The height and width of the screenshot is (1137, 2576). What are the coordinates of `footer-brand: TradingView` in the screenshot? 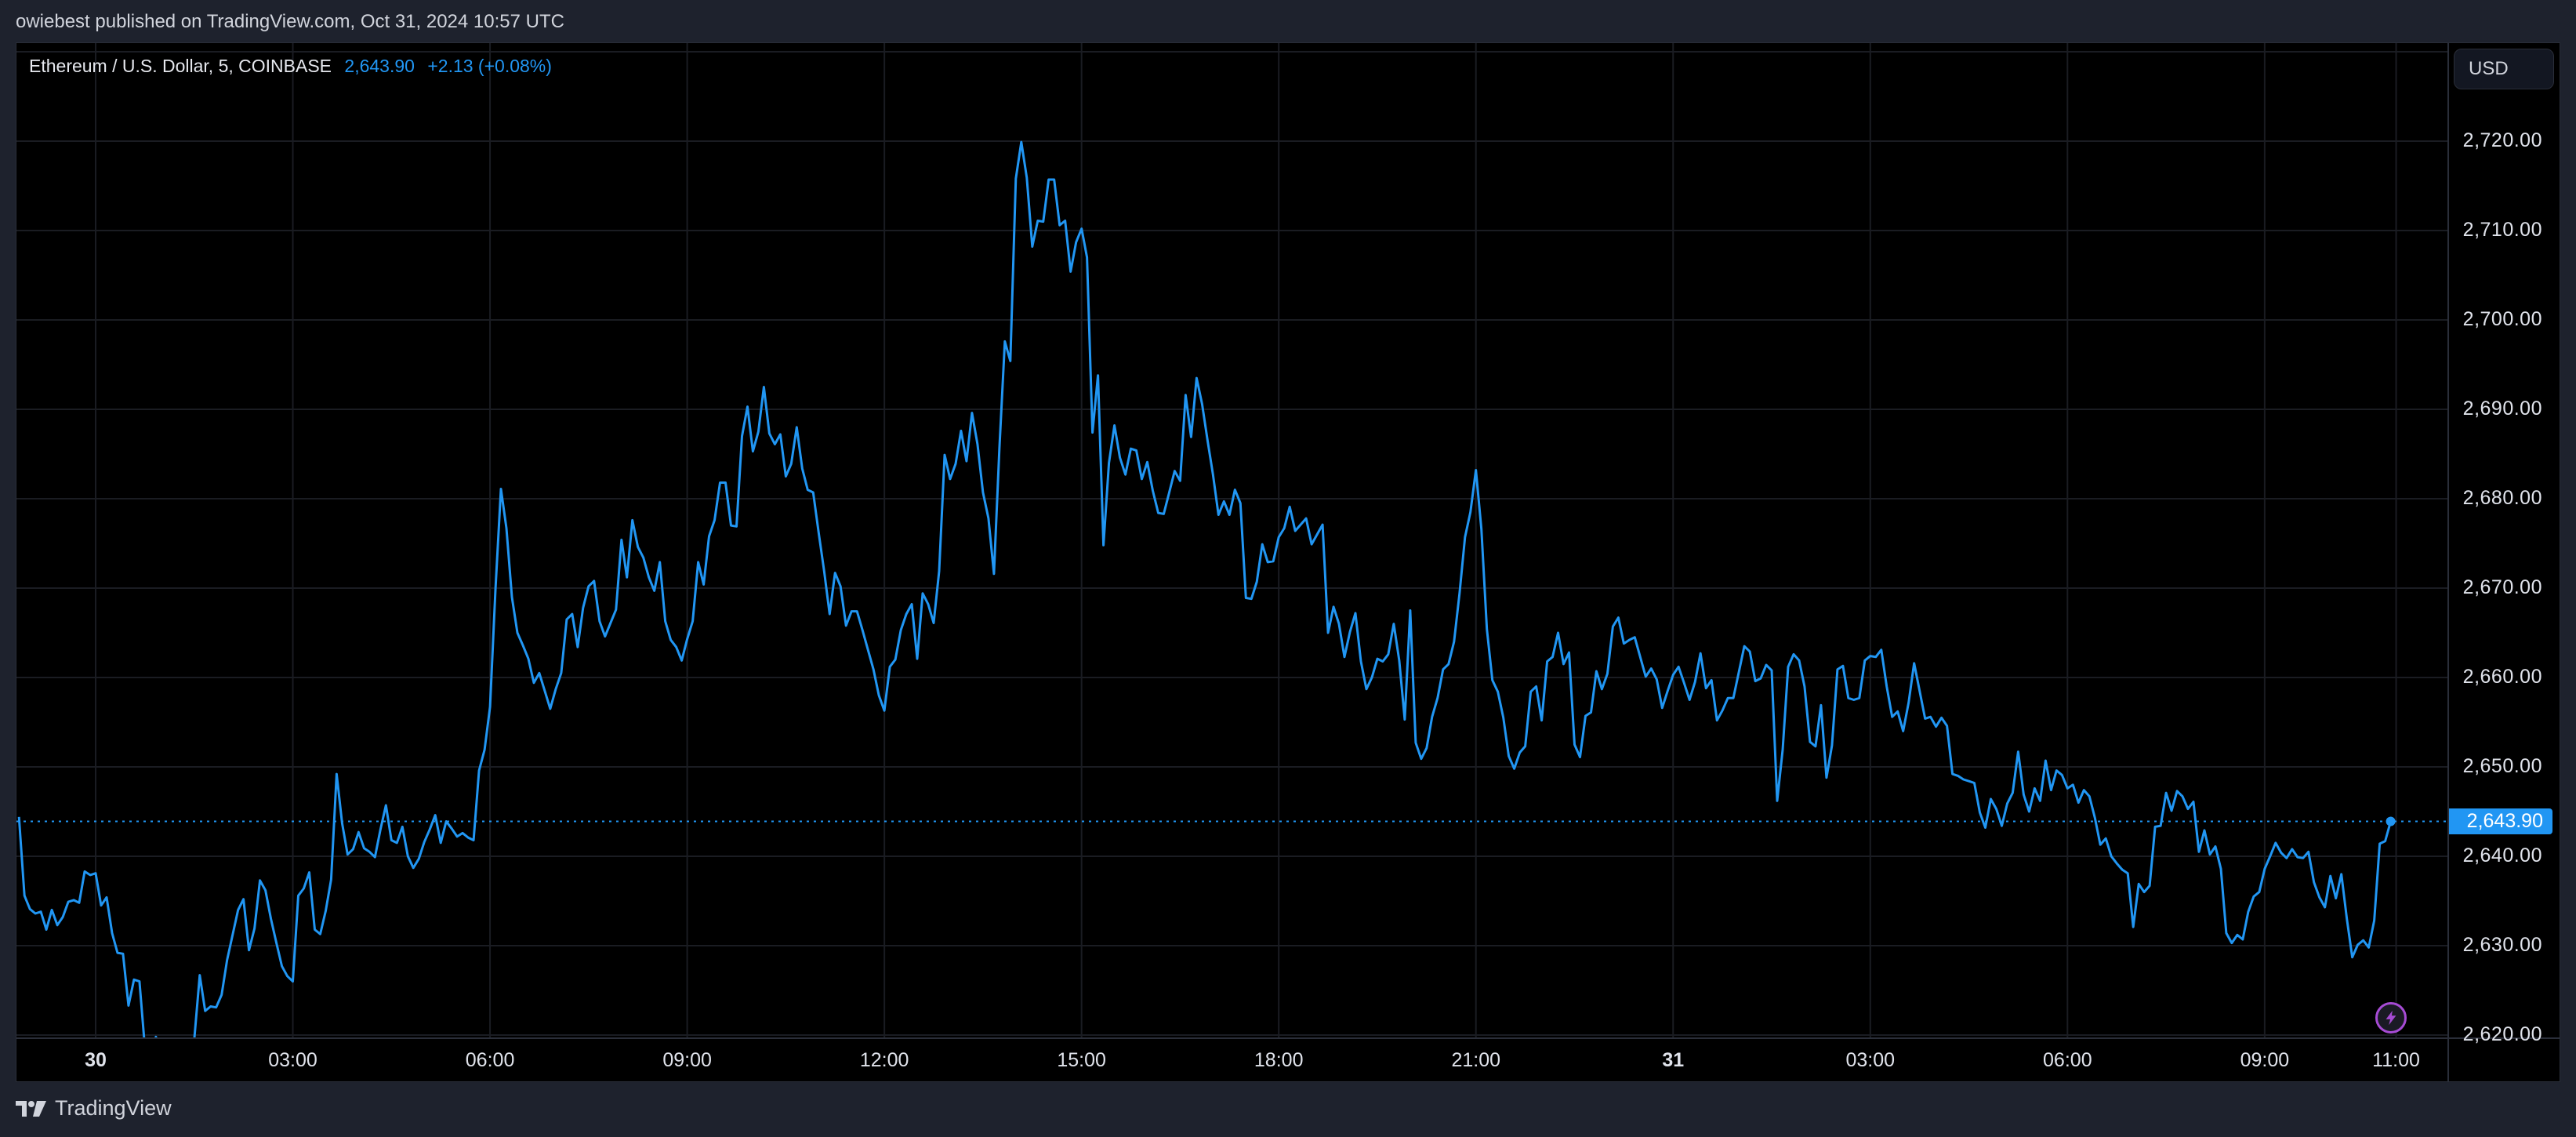 It's located at (94, 1108).